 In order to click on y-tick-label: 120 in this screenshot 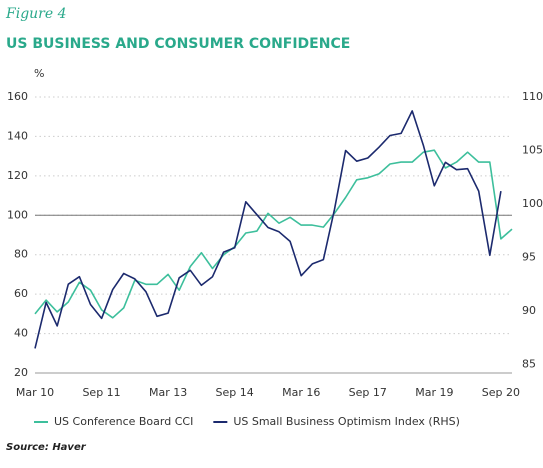, I will do `click(17, 175)`.